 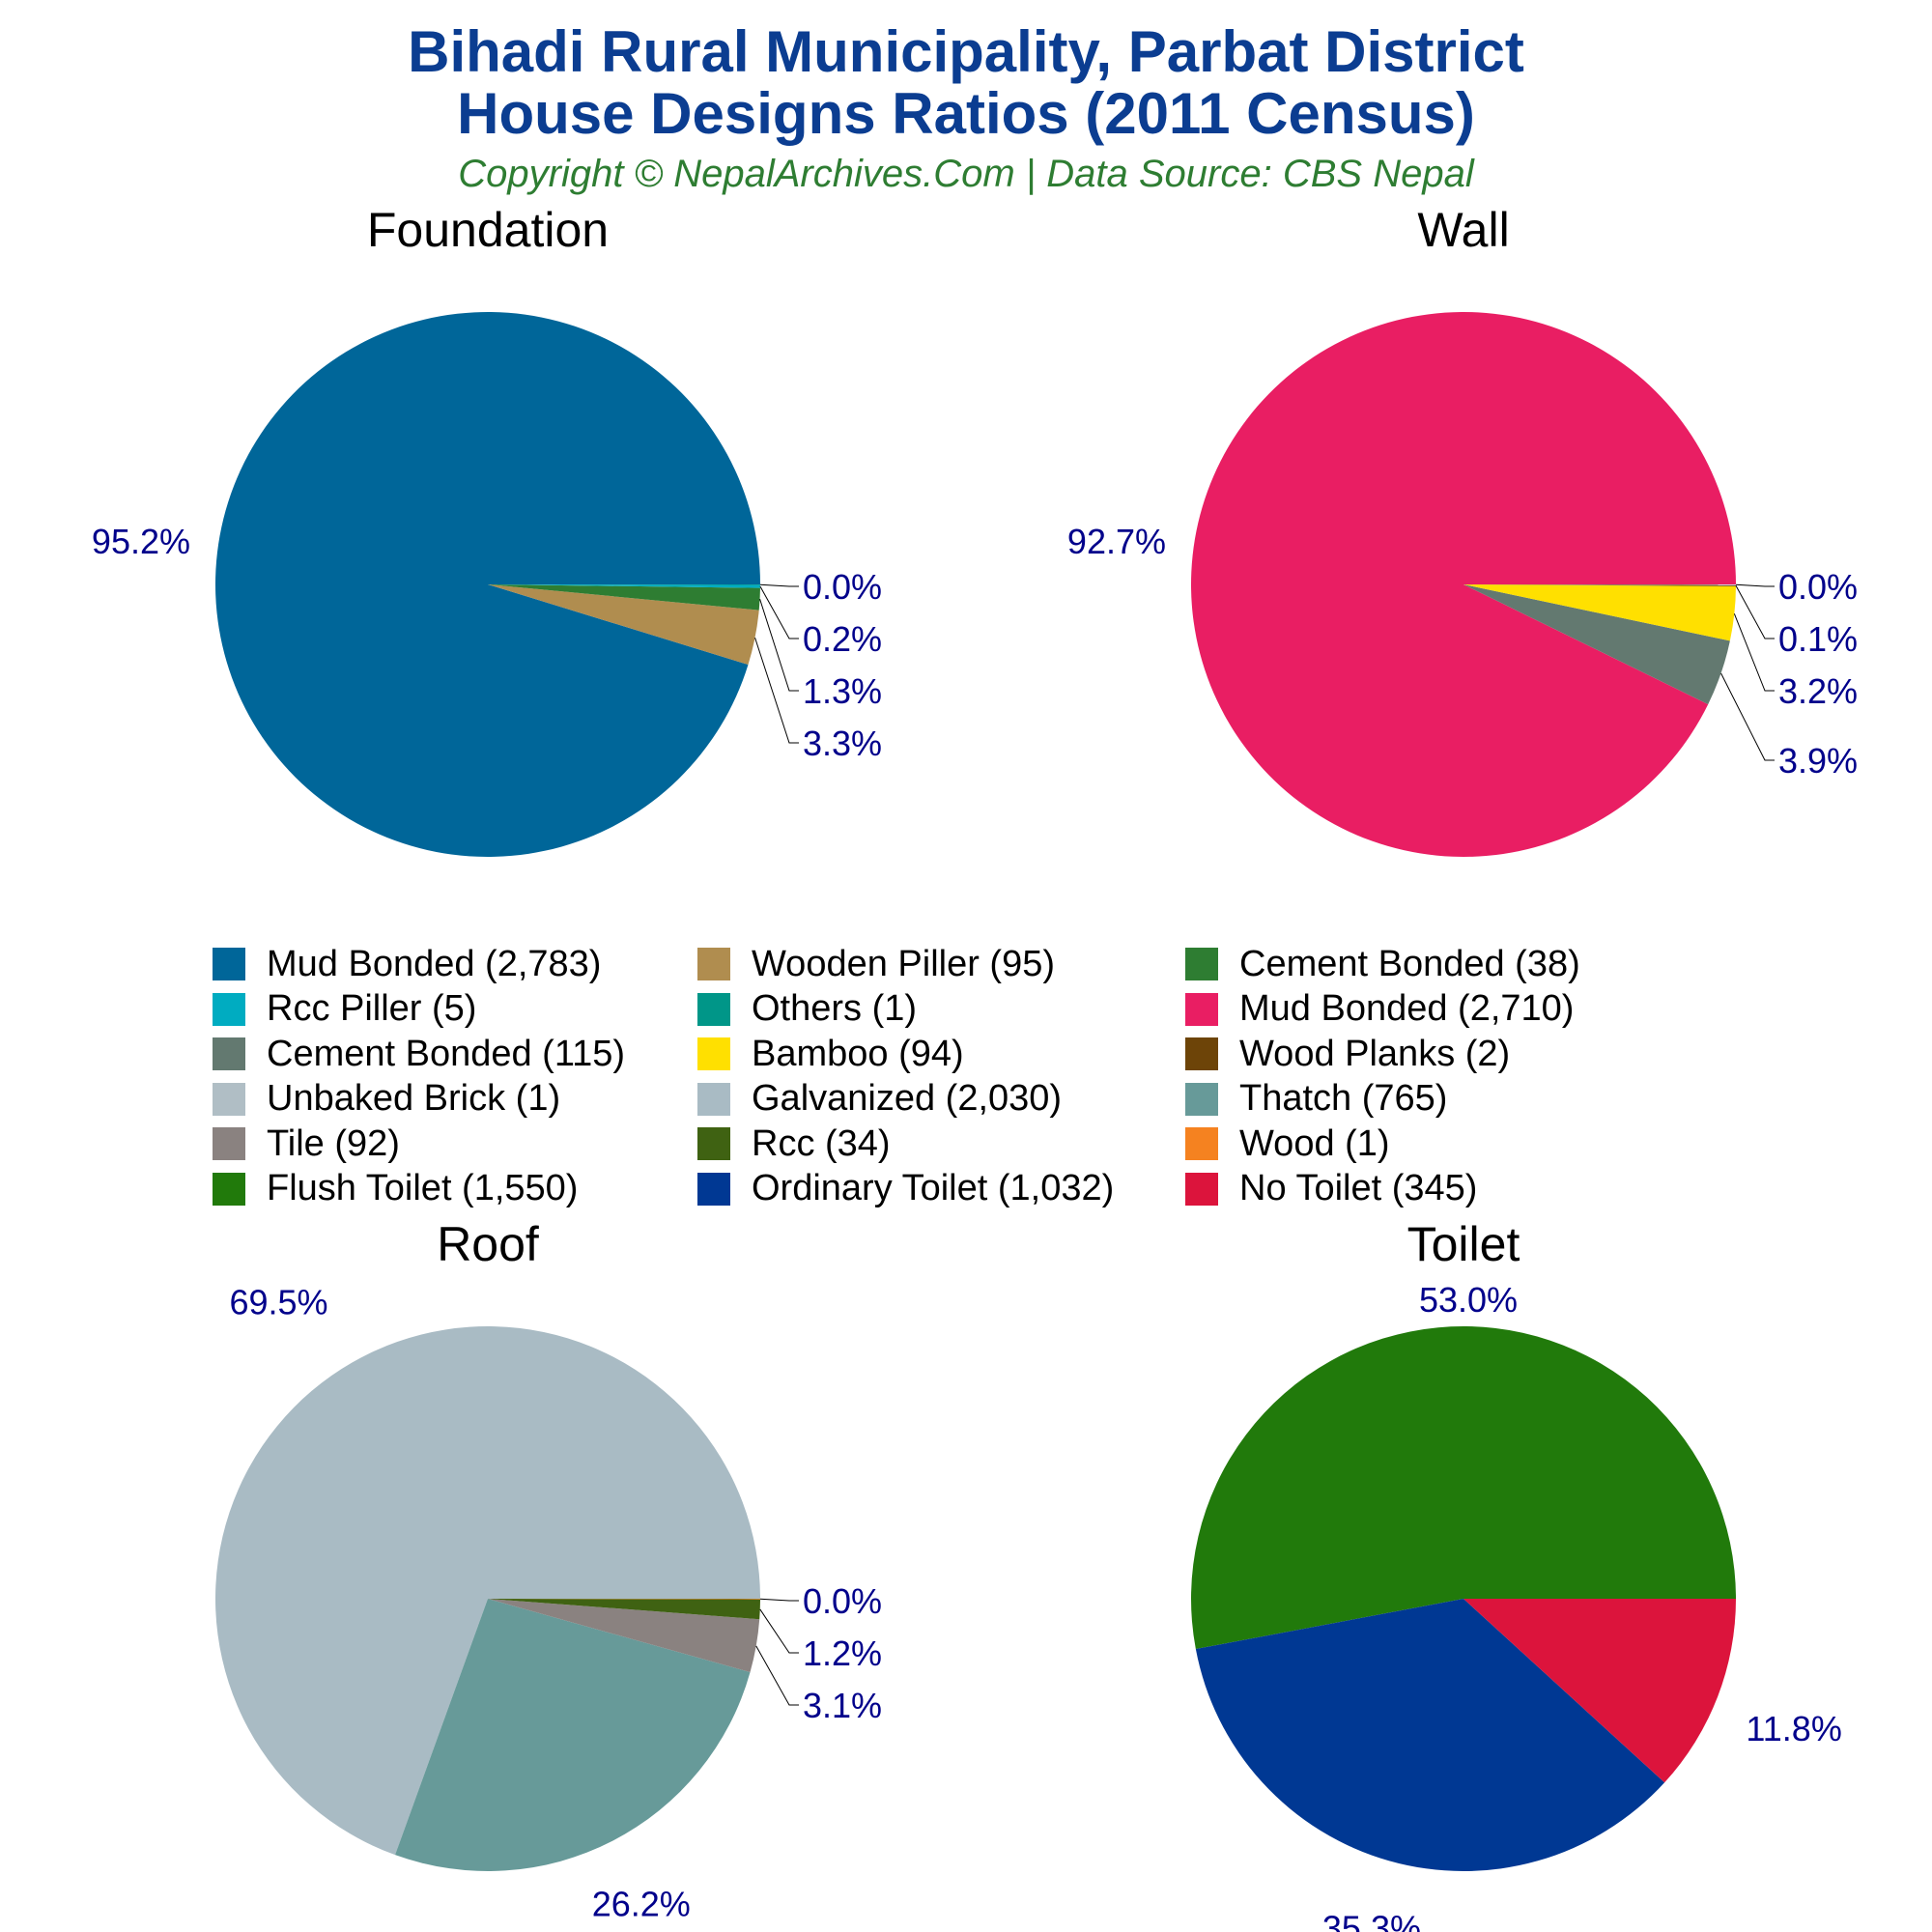 I want to click on legend-label: Wood (1), so click(x=1314, y=1143).